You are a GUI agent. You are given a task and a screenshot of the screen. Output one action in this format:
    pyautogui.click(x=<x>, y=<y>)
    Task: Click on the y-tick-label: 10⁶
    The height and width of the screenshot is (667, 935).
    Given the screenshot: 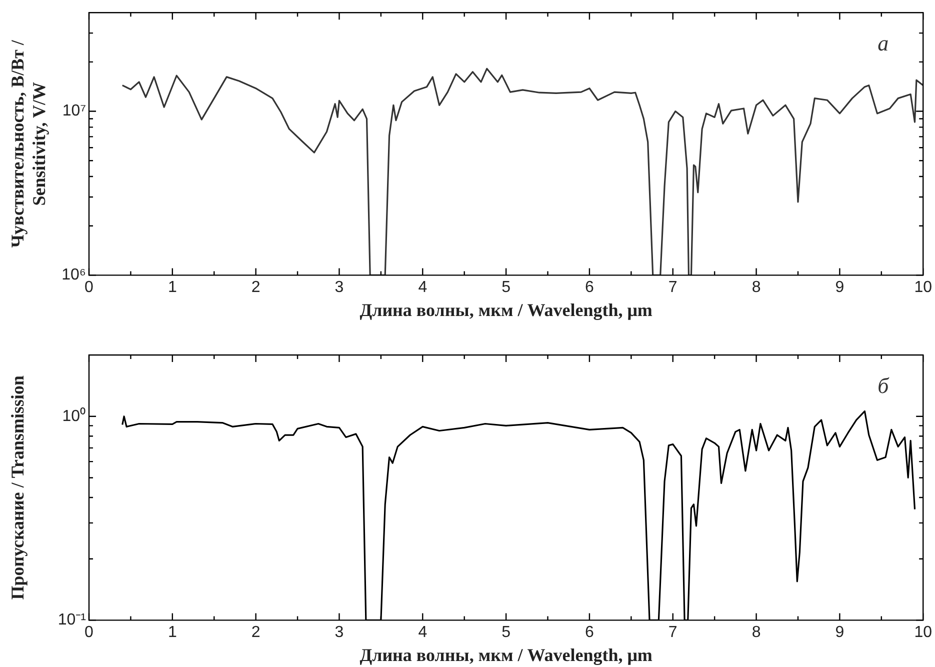 What is the action you would take?
    pyautogui.click(x=74, y=275)
    